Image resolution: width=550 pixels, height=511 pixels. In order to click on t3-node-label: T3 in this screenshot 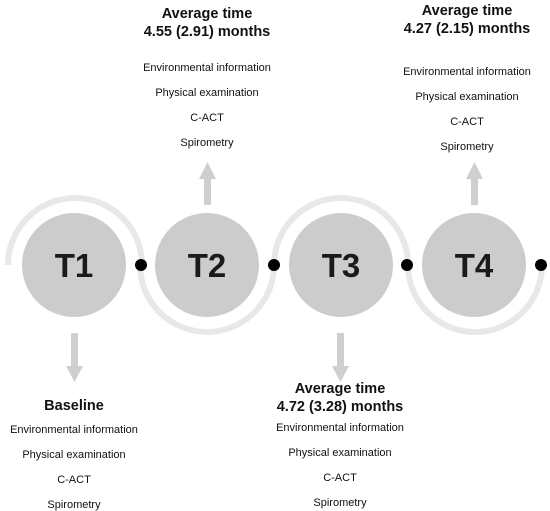, I will do `click(341, 265)`.